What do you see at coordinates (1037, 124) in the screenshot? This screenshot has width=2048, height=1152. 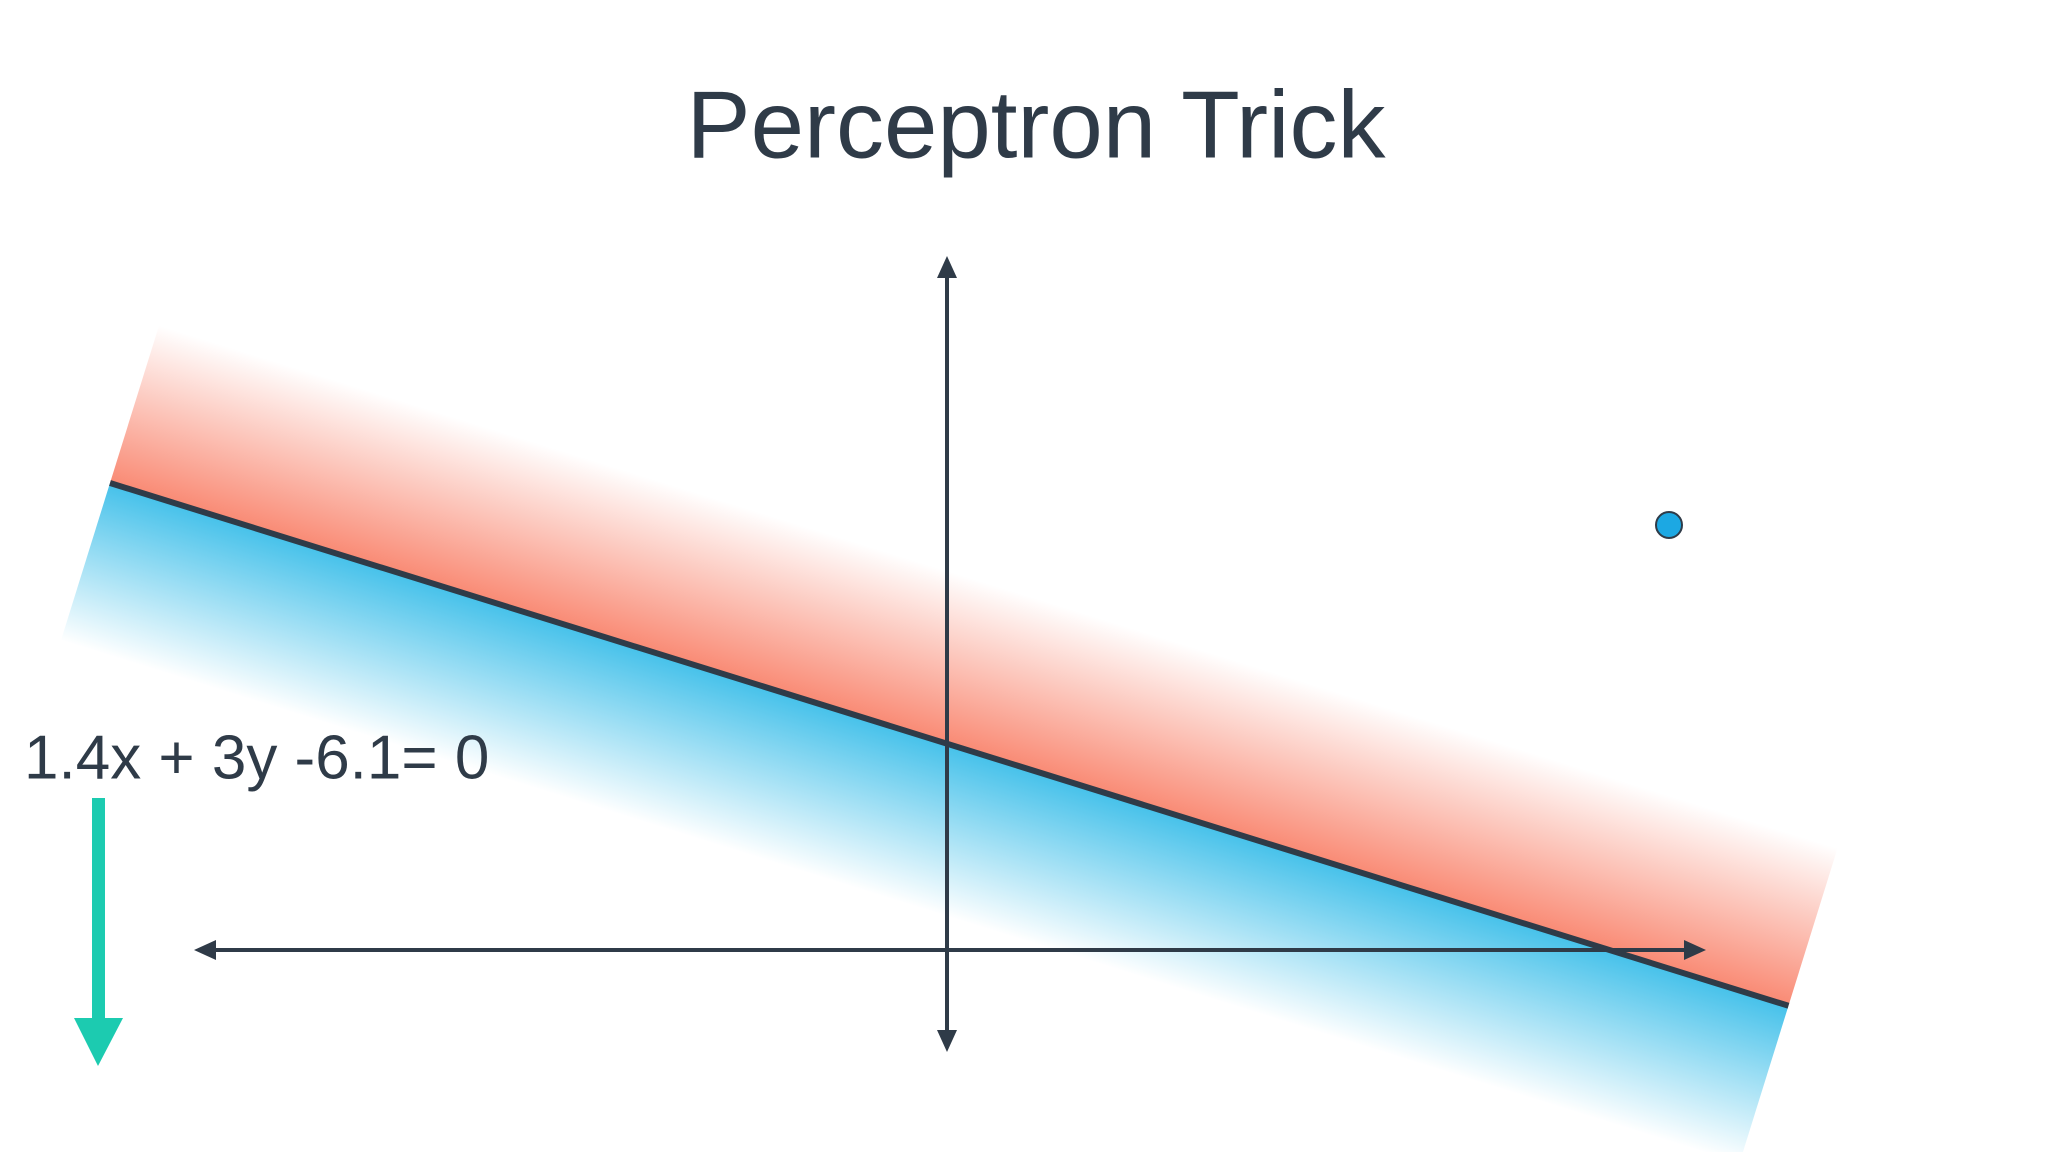 I see `title: Perceptron Trick` at bounding box center [1037, 124].